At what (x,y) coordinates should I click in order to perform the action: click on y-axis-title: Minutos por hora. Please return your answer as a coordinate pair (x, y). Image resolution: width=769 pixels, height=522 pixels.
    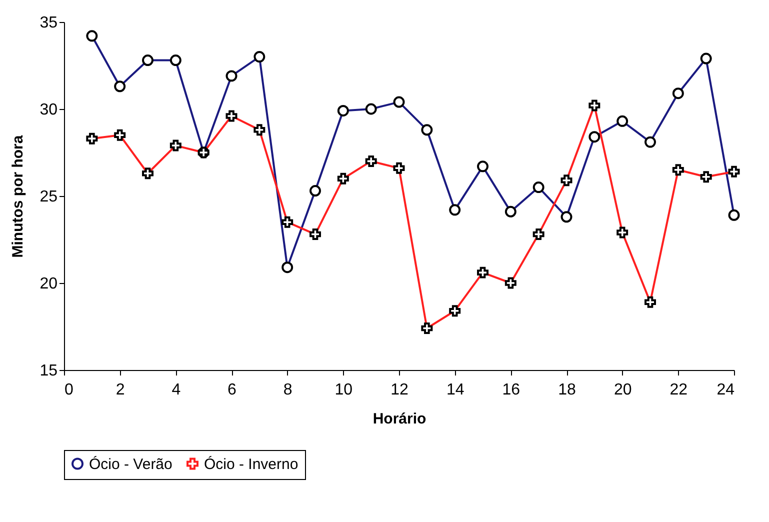
    Looking at the image, I should click on (18, 196).